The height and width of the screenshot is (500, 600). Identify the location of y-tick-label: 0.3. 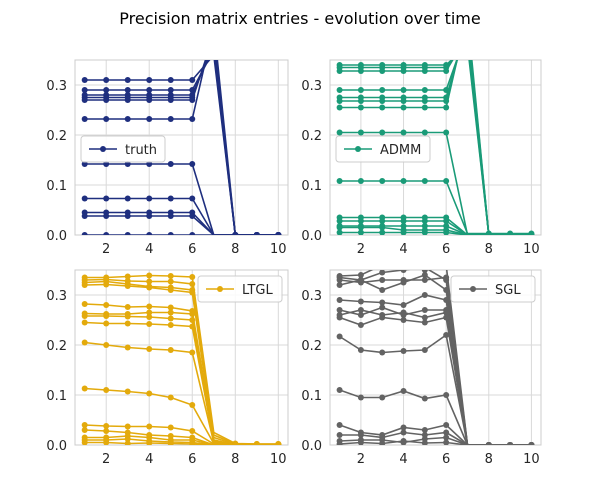
(311, 86).